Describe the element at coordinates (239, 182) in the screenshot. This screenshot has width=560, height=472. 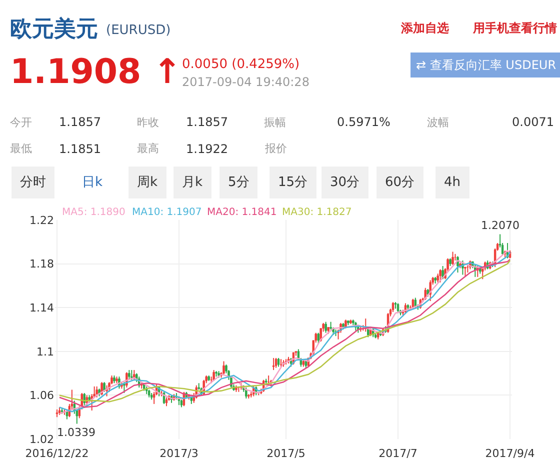
I see `text: 5分` at that location.